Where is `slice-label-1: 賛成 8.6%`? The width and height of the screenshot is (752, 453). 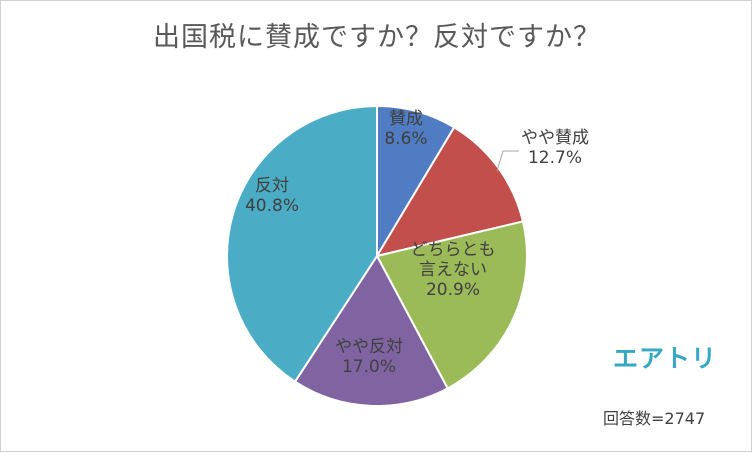 slice-label-1: 賛成 8.6% is located at coordinates (405, 129).